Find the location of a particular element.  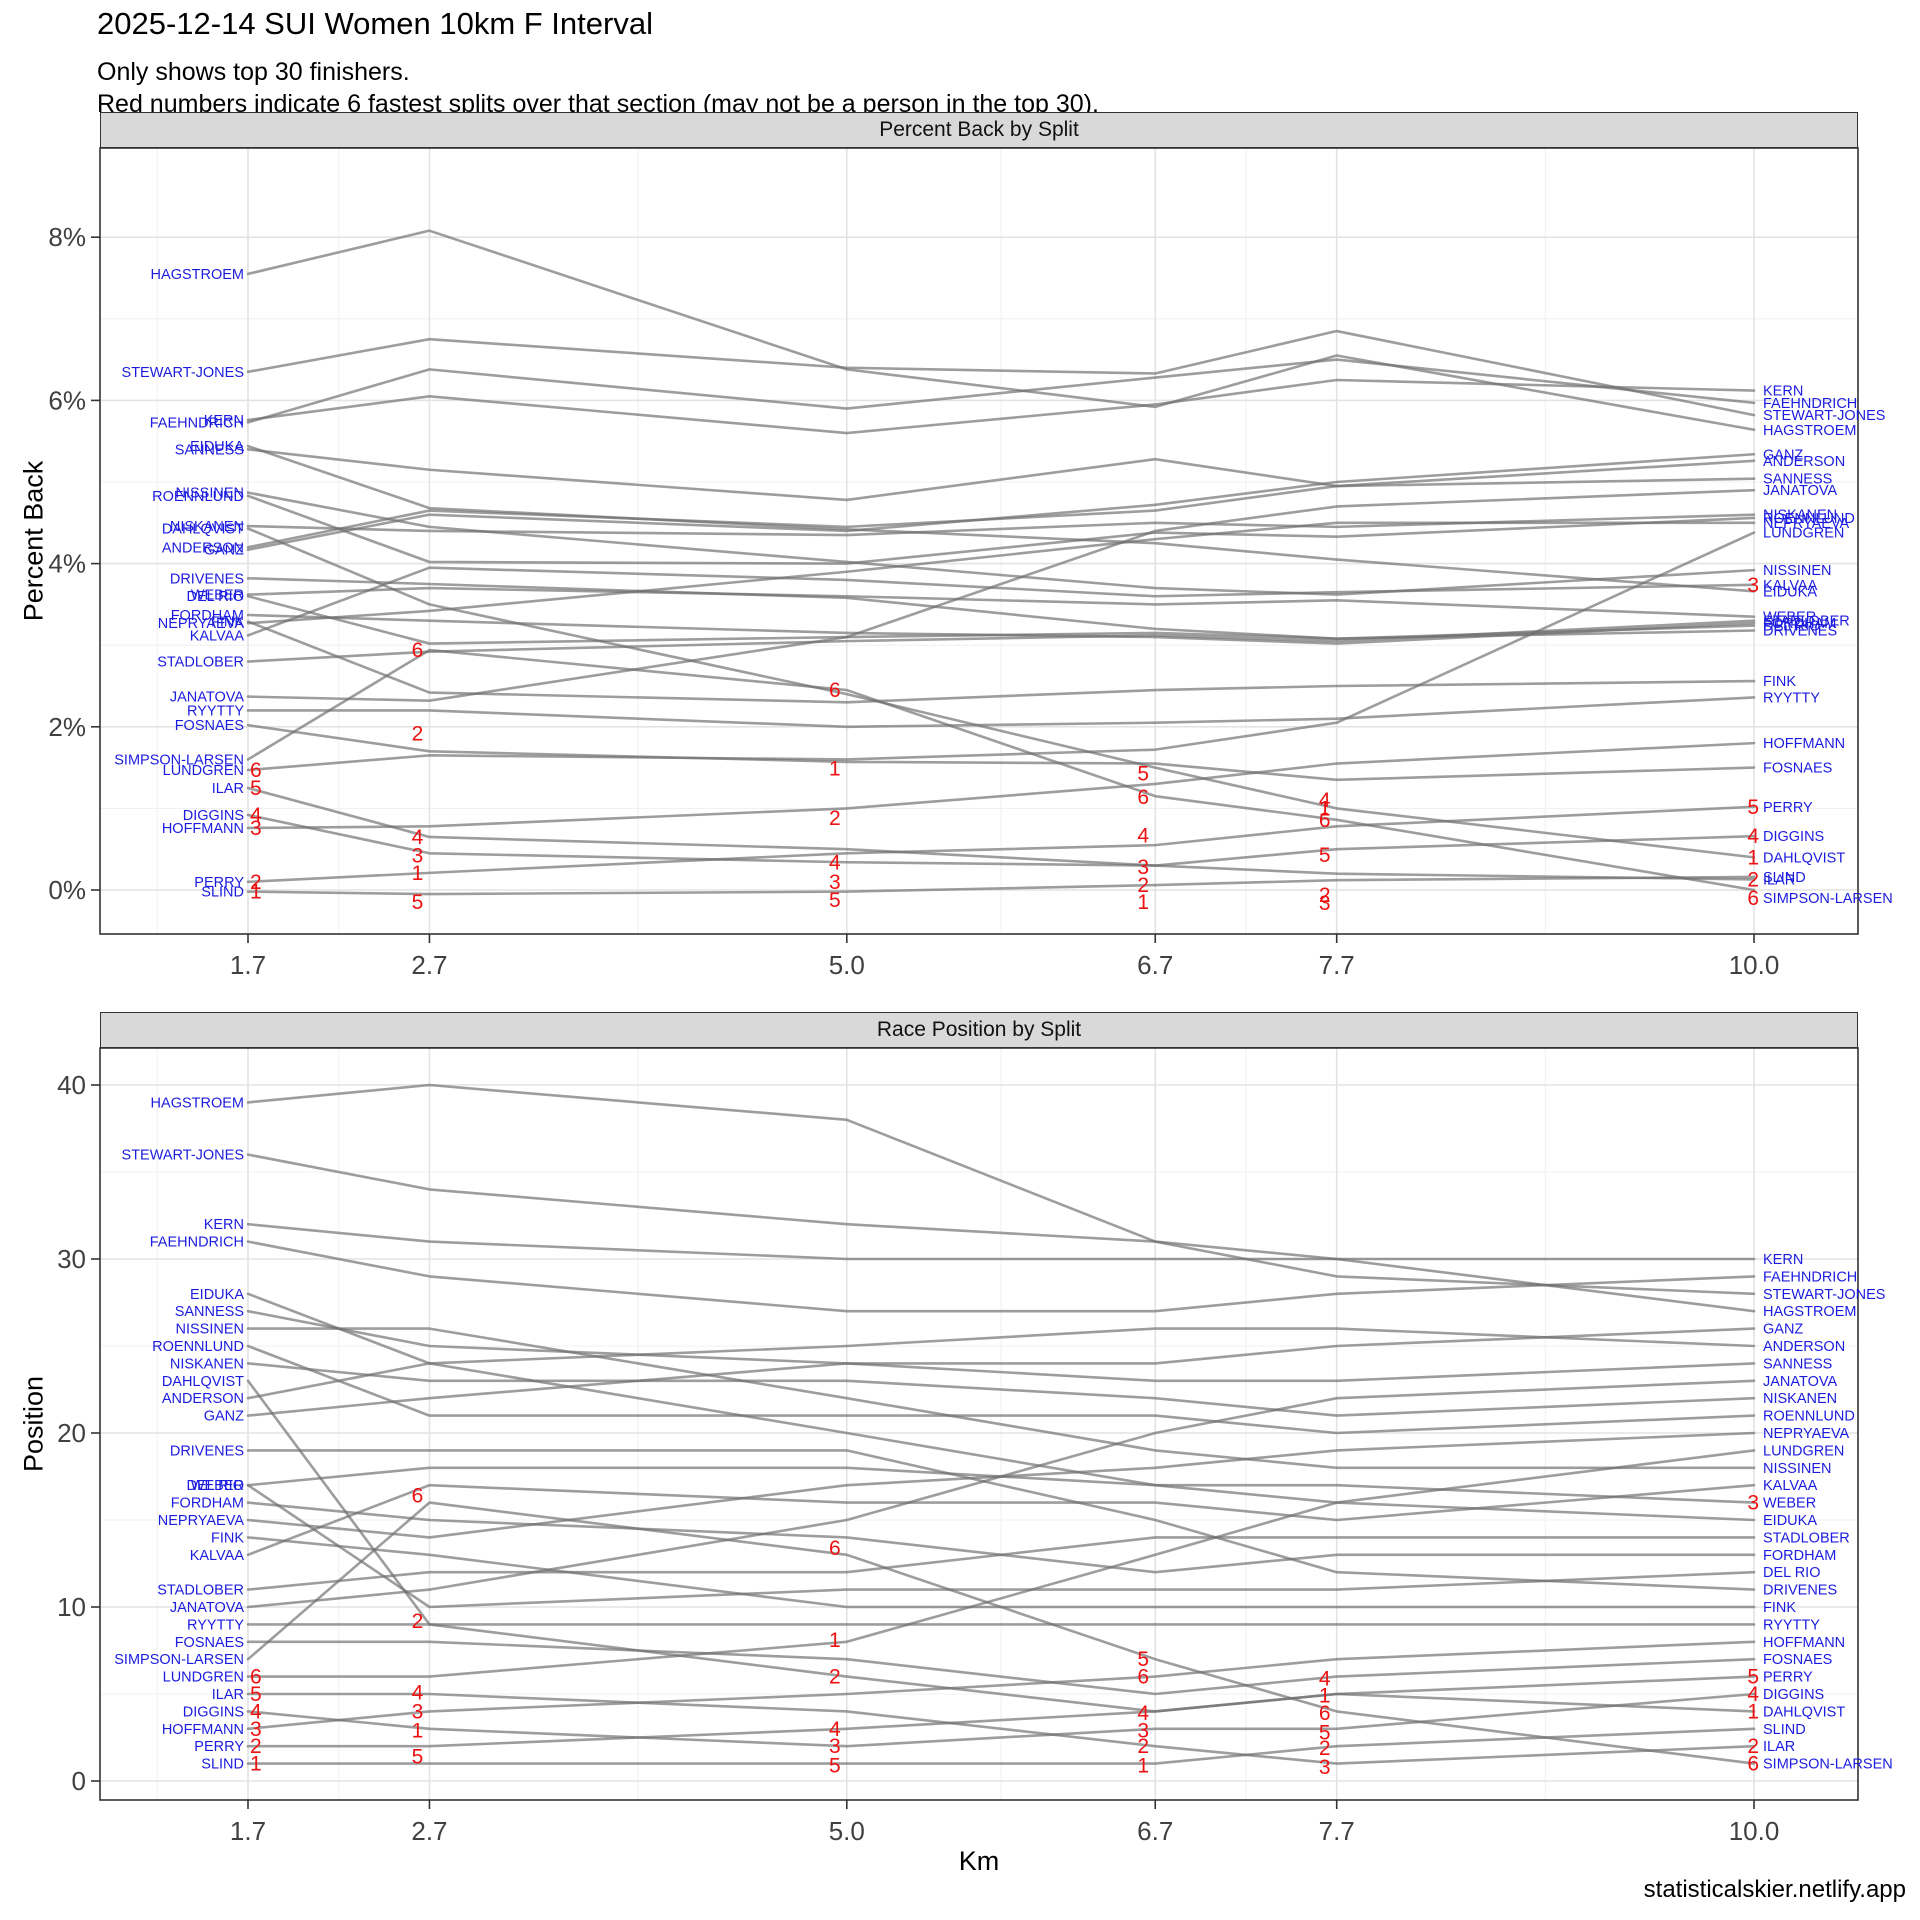

athlete-label-left: NISKANEN is located at coordinates (207, 1364).